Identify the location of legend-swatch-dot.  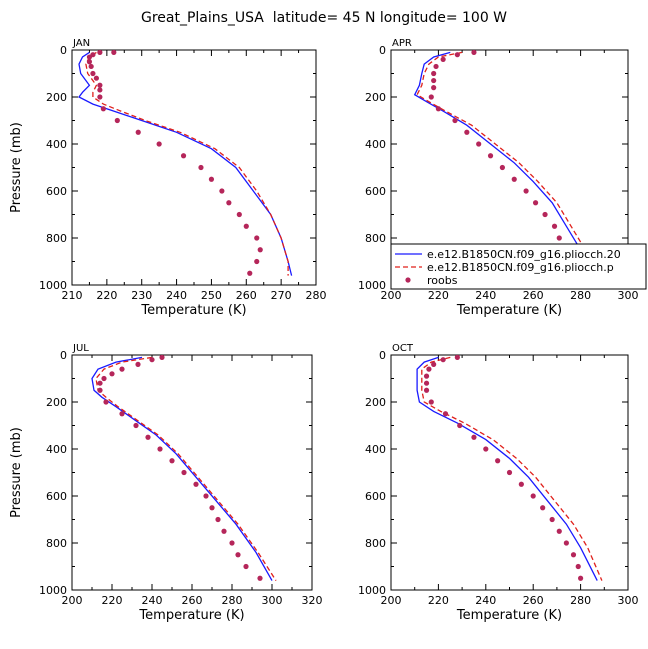
(408, 280).